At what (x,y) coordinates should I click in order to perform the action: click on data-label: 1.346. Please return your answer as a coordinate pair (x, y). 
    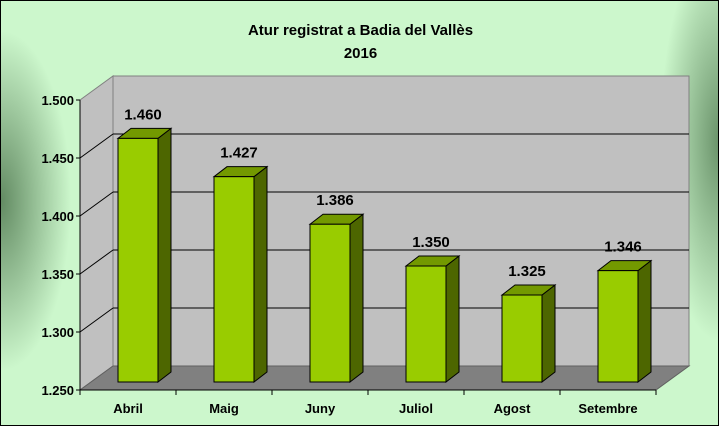
    Looking at the image, I should click on (623, 247).